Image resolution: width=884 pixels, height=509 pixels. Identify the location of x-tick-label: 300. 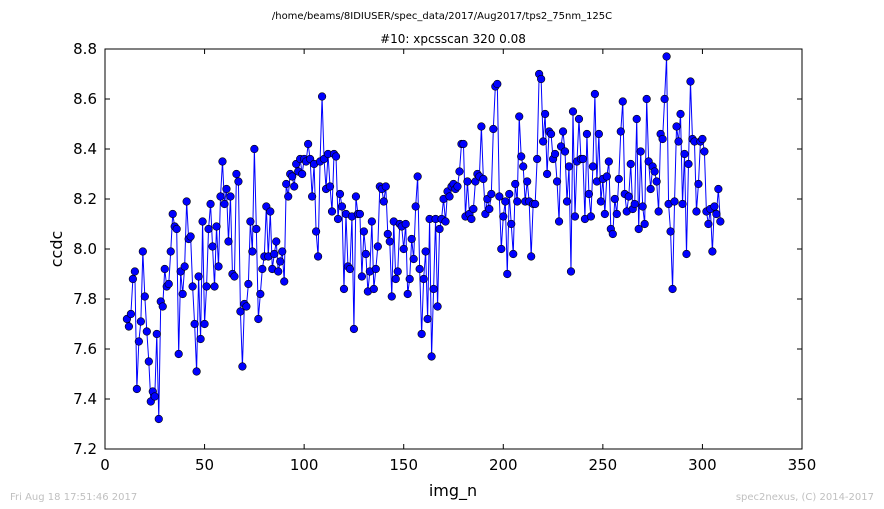
(702, 465).